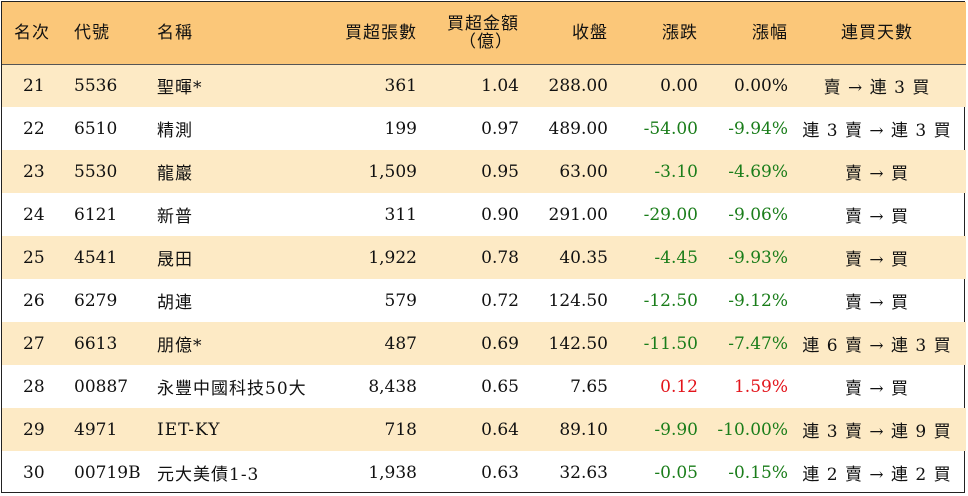 The width and height of the screenshot is (968, 496). What do you see at coordinates (175, 131) in the screenshot?
I see `name-cell: 精測` at bounding box center [175, 131].